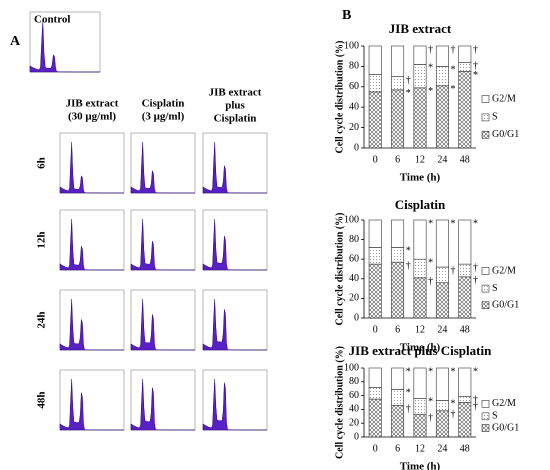 Image resolution: width=550 pixels, height=470 pixels. I want to click on panel-label: B, so click(346, 15).